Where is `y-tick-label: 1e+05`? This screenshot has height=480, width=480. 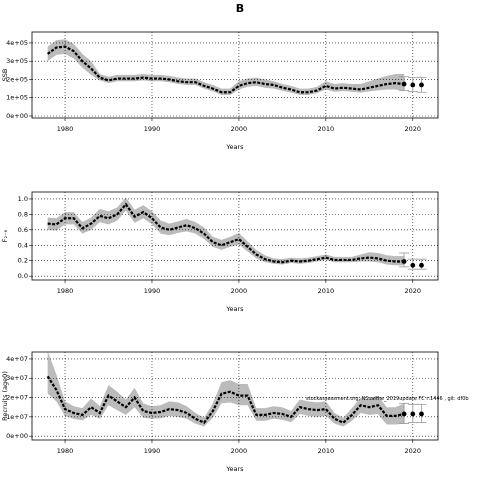 y-tick-label: 1e+05 is located at coordinates (17, 98).